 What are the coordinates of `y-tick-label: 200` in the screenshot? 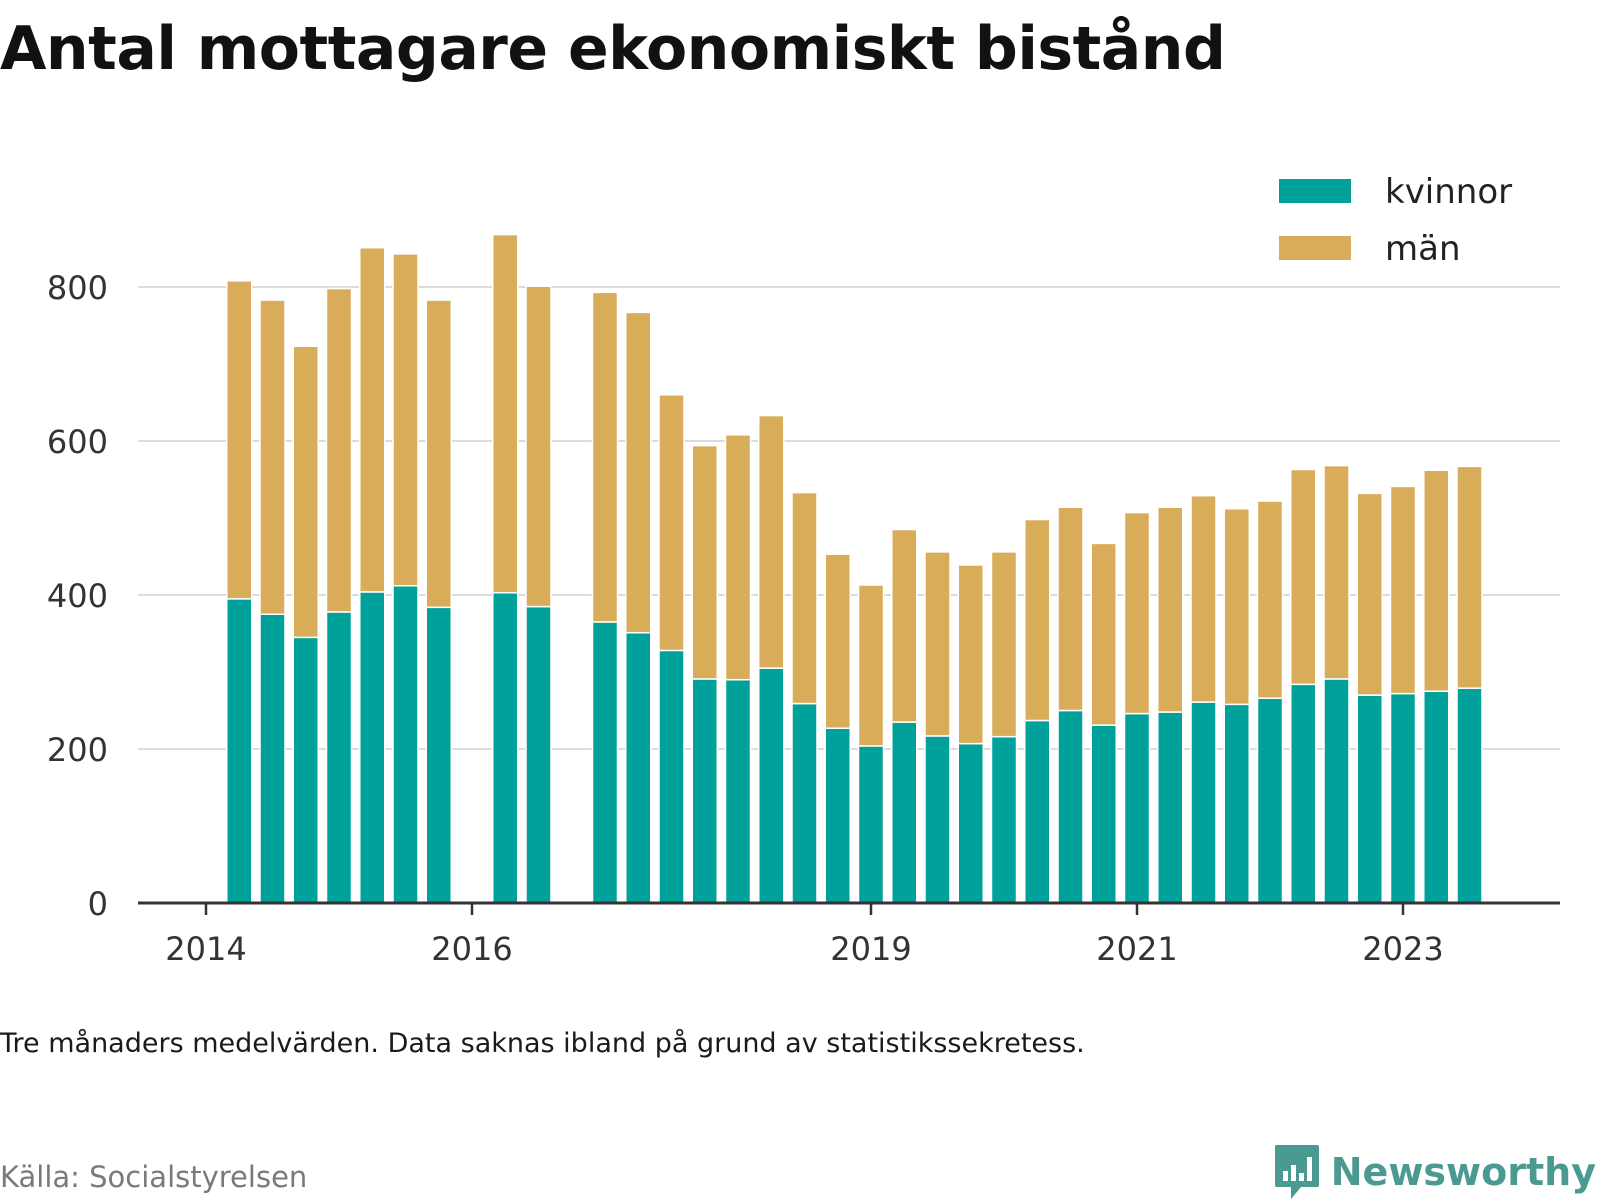 It's located at (77, 750).